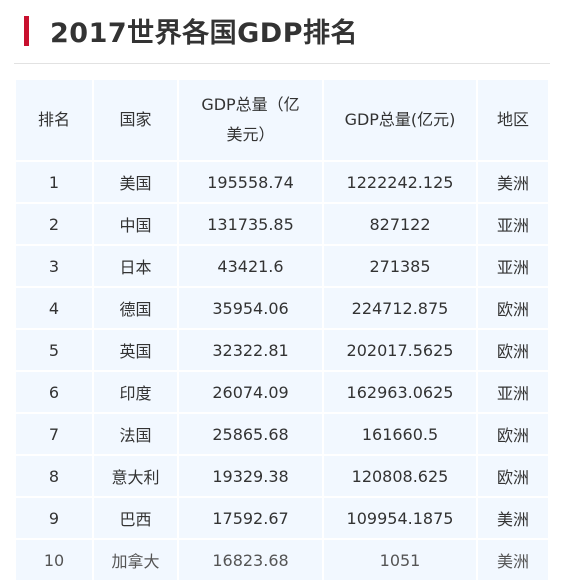 This screenshot has width=561, height=582. I want to click on cell-rank: 5, so click(54, 350).